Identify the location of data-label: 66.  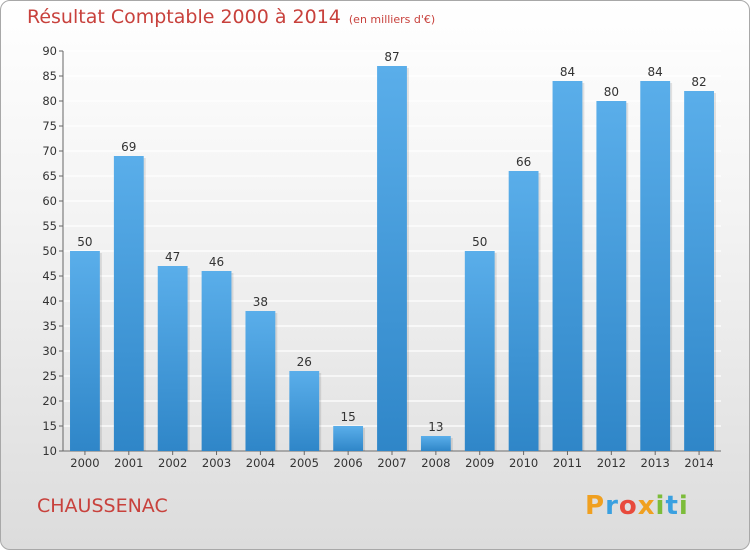
(523, 162).